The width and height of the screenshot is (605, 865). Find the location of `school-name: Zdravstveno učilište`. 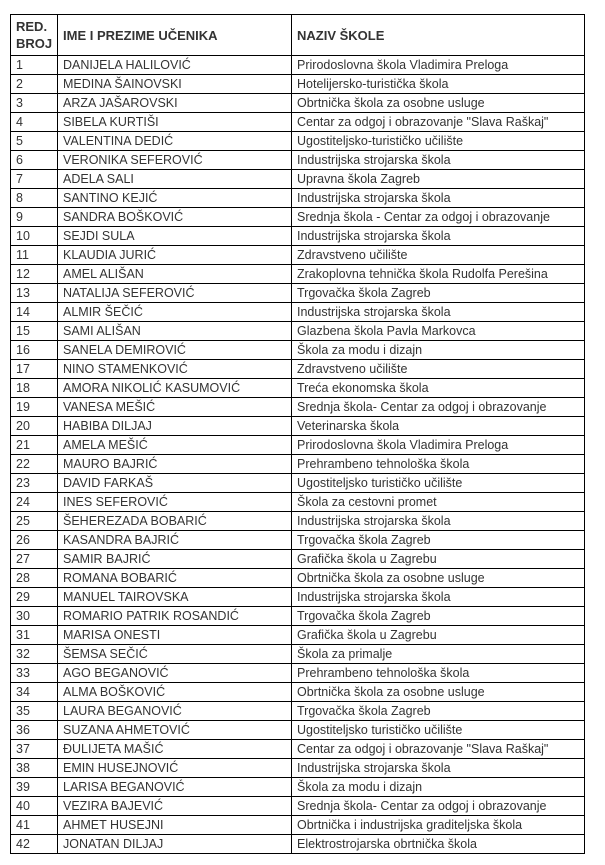

school-name: Zdravstveno učilište is located at coordinates (438, 369).